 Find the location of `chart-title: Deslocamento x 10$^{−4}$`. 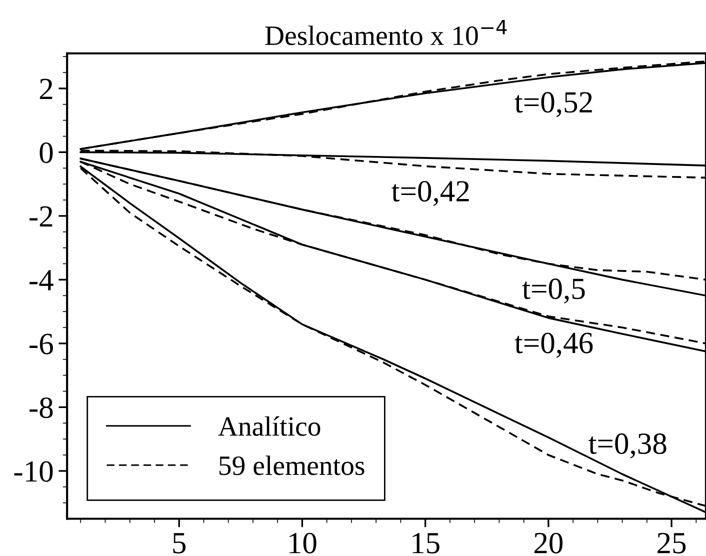

chart-title: Deslocamento x 10$^{−4}$ is located at coordinates (386, 33).